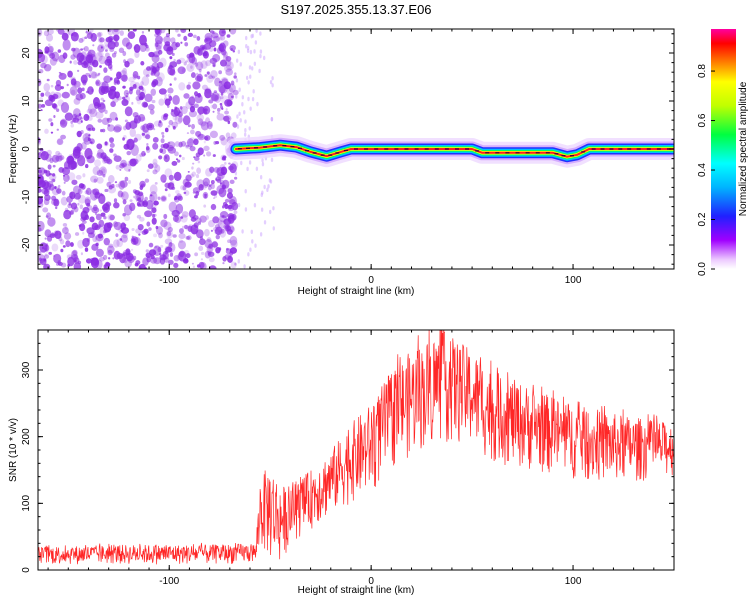 Image resolution: width=750 pixels, height=600 pixels. What do you see at coordinates (702, 170) in the screenshot?
I see `colorbar-tick-label: 0.4` at bounding box center [702, 170].